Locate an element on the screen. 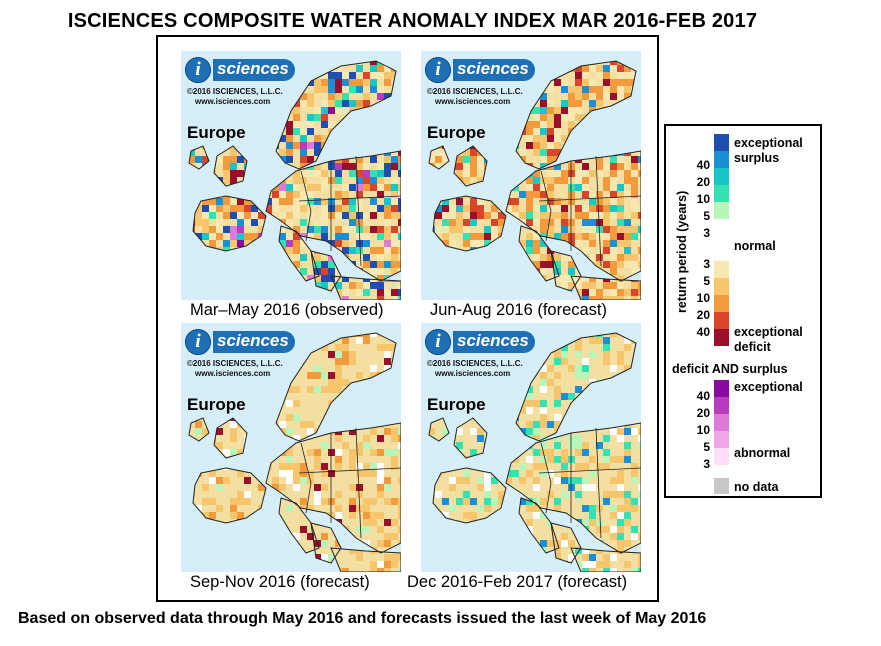 The image size is (881, 646). legend-both-tick: 5 is located at coordinates (706, 447).